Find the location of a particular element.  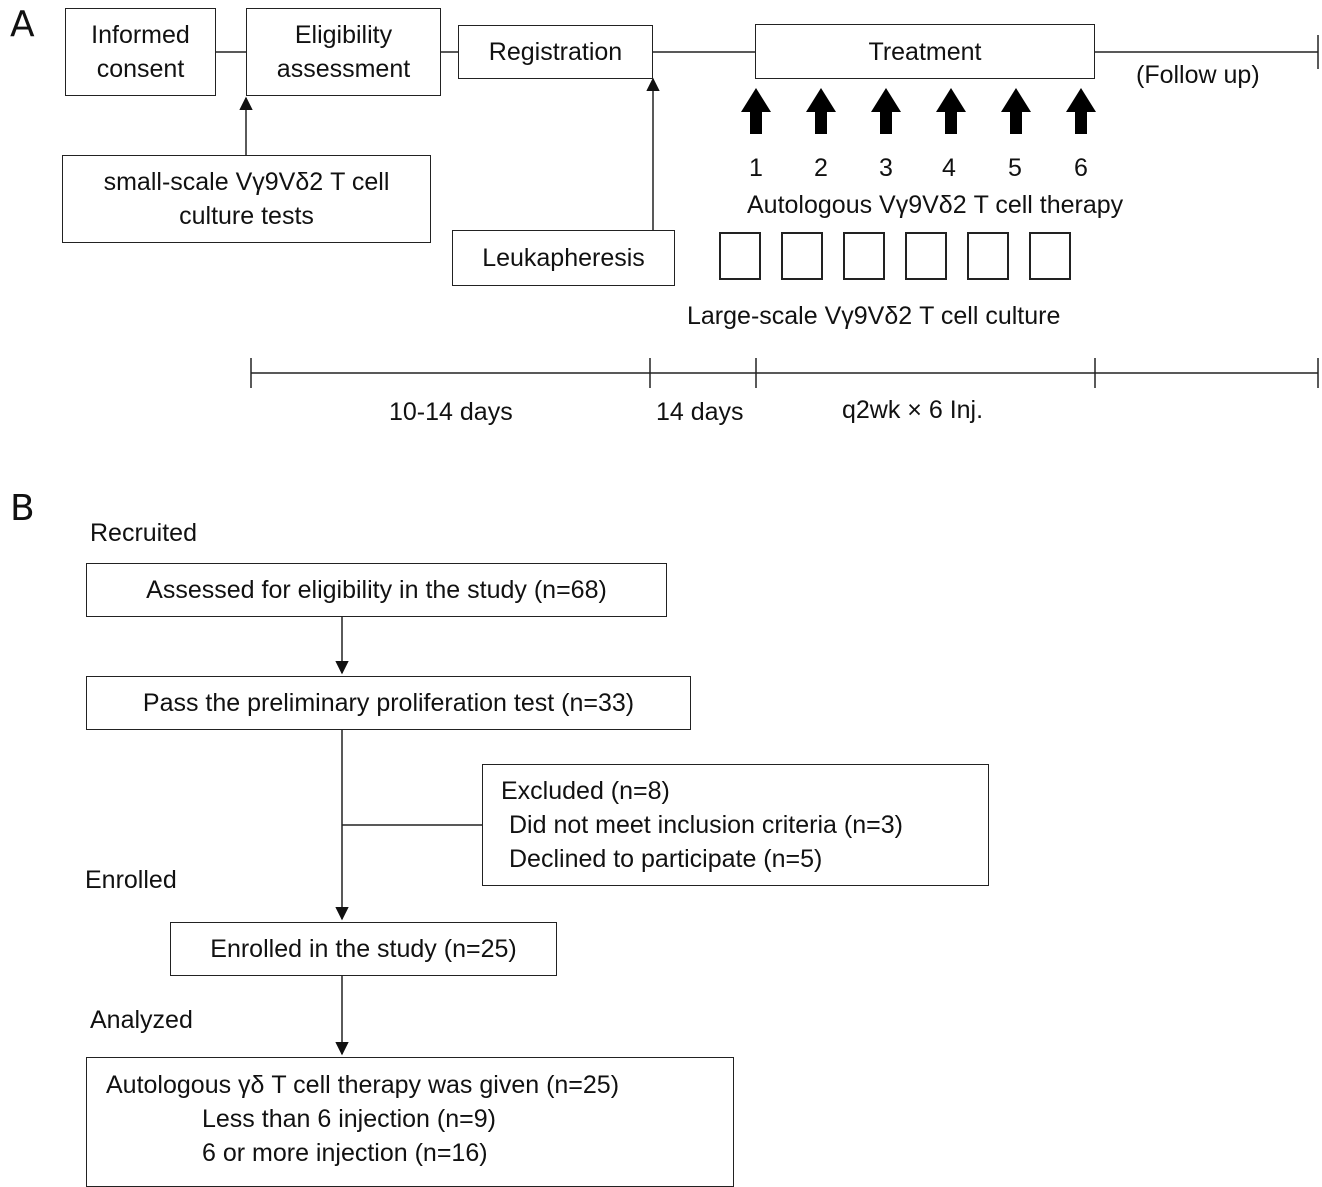

informed-consent-line-1: Informed is located at coordinates (140, 35).